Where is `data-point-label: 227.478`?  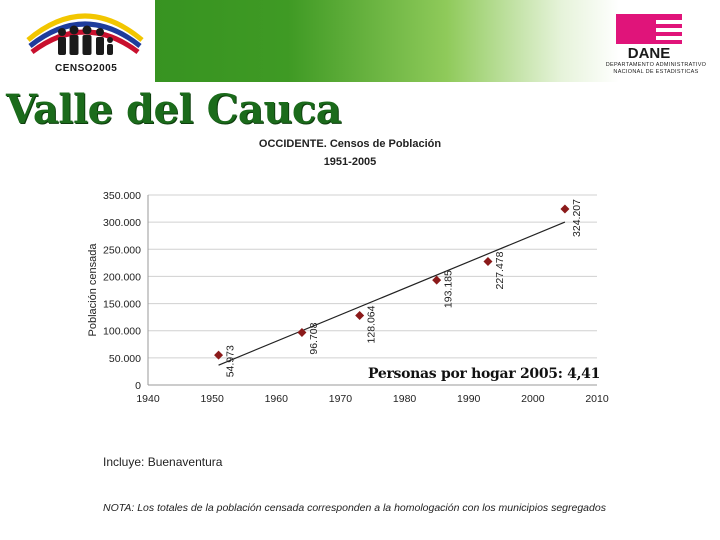 data-point-label: 227.478 is located at coordinates (500, 270).